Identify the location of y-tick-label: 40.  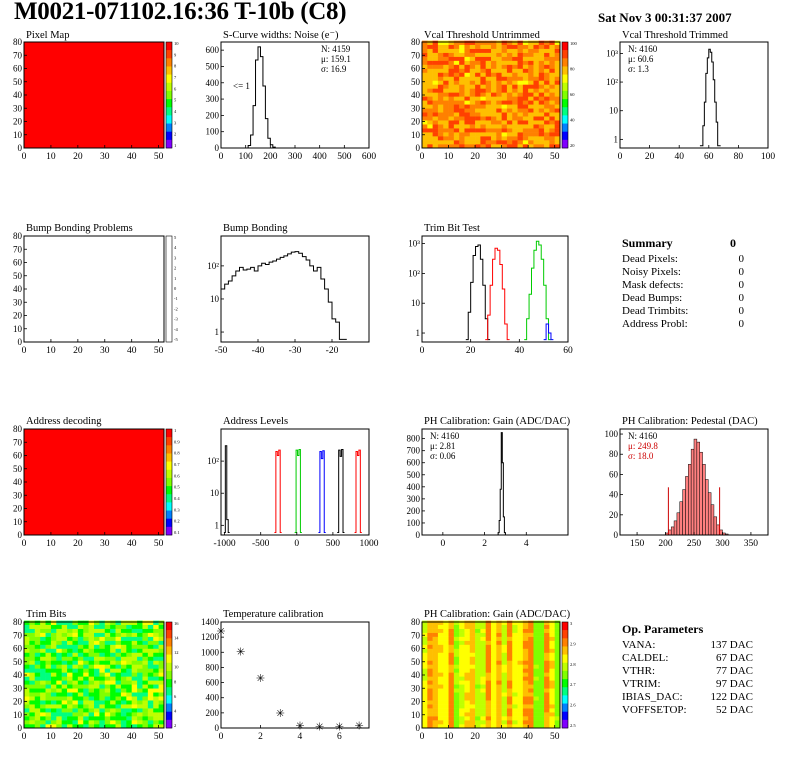
(416, 675).